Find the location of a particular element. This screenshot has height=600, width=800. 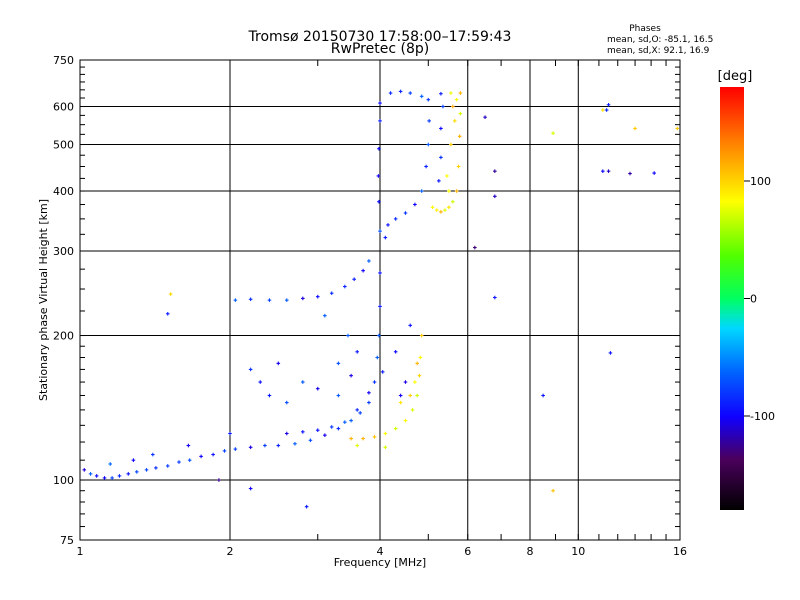

colorbar-tick-label: 0 is located at coordinates (753, 299).